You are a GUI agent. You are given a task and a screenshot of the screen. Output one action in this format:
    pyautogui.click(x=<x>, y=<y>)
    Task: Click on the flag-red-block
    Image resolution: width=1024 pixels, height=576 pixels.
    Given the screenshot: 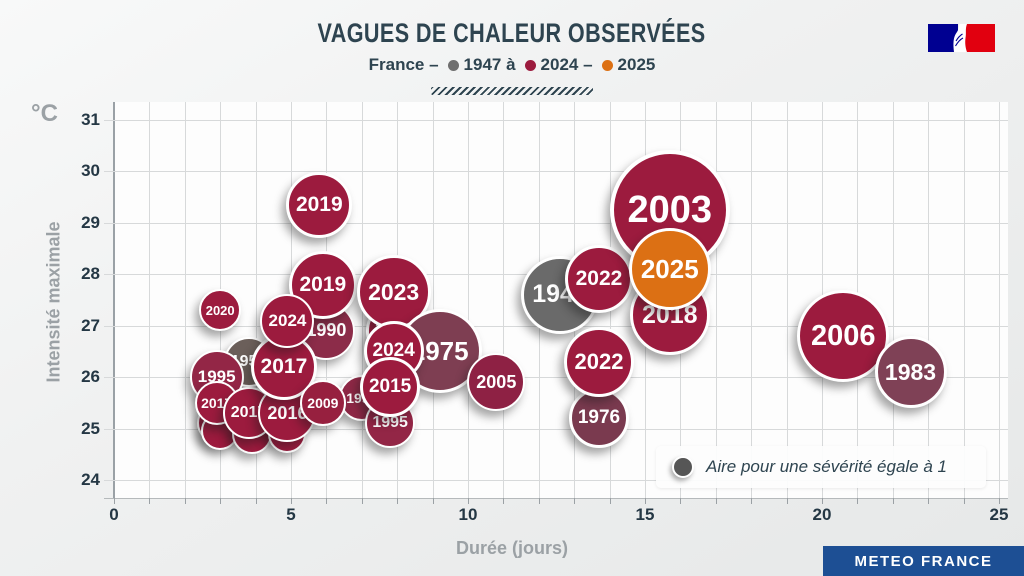 What is the action you would take?
    pyautogui.click(x=980, y=38)
    